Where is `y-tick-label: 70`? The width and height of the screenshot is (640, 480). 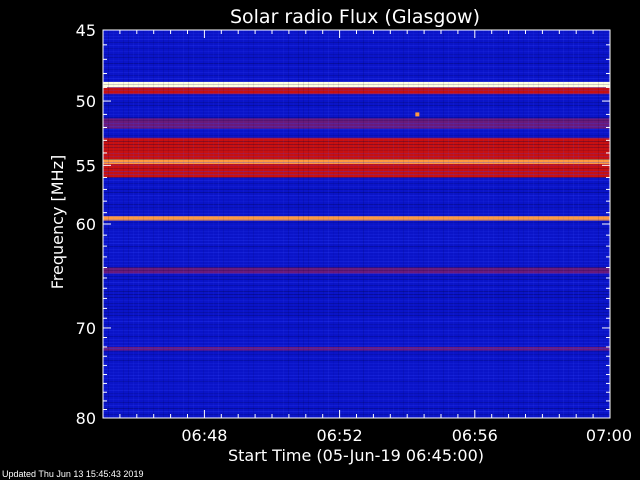
y-tick-label: 70 is located at coordinates (86, 328).